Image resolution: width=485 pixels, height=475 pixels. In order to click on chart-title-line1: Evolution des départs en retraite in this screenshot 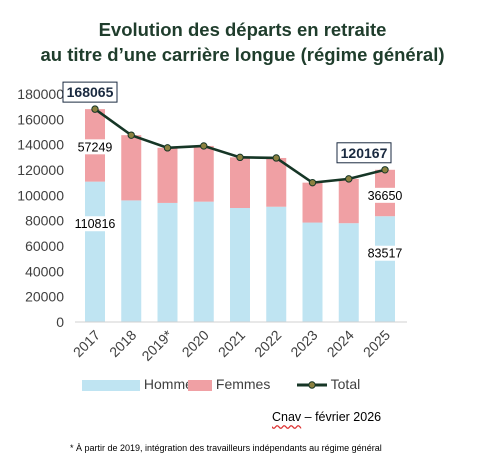, I will do `click(242, 29)`.